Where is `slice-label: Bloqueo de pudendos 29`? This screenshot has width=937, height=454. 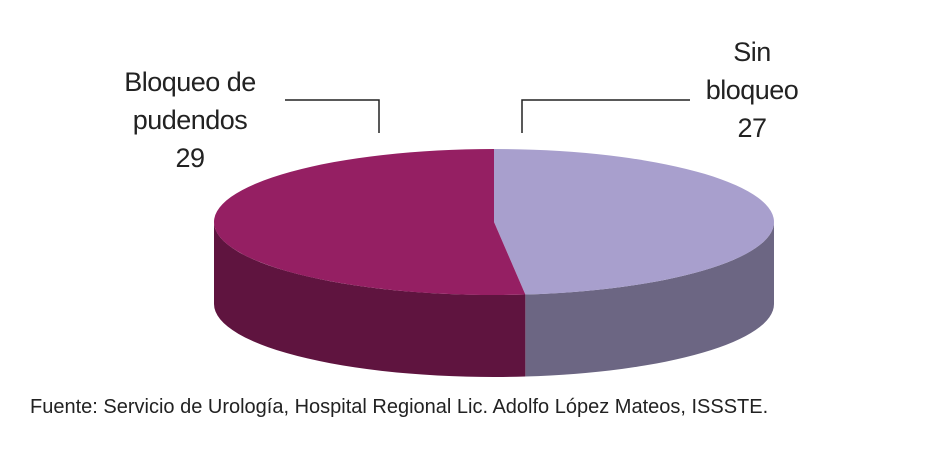 slice-label: Bloqueo de pudendos 29 is located at coordinates (190, 120).